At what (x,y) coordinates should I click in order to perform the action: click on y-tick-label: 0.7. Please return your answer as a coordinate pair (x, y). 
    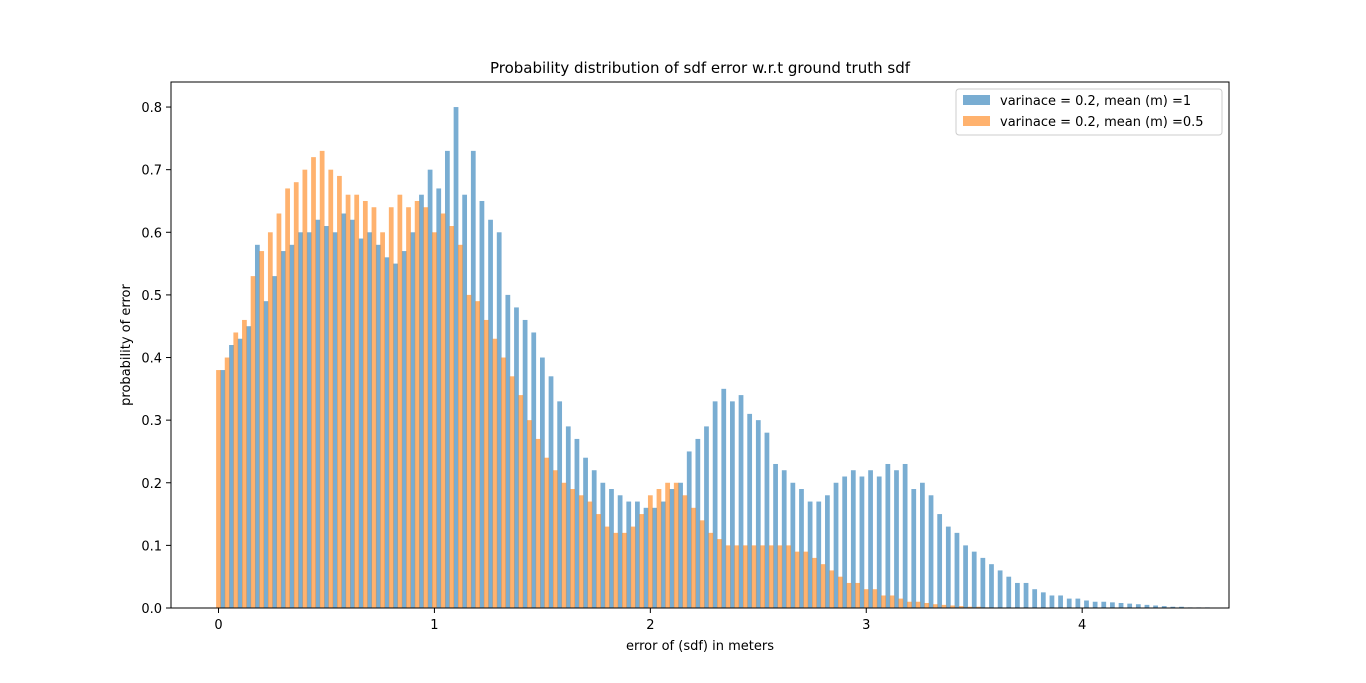
    Looking at the image, I should click on (151, 171).